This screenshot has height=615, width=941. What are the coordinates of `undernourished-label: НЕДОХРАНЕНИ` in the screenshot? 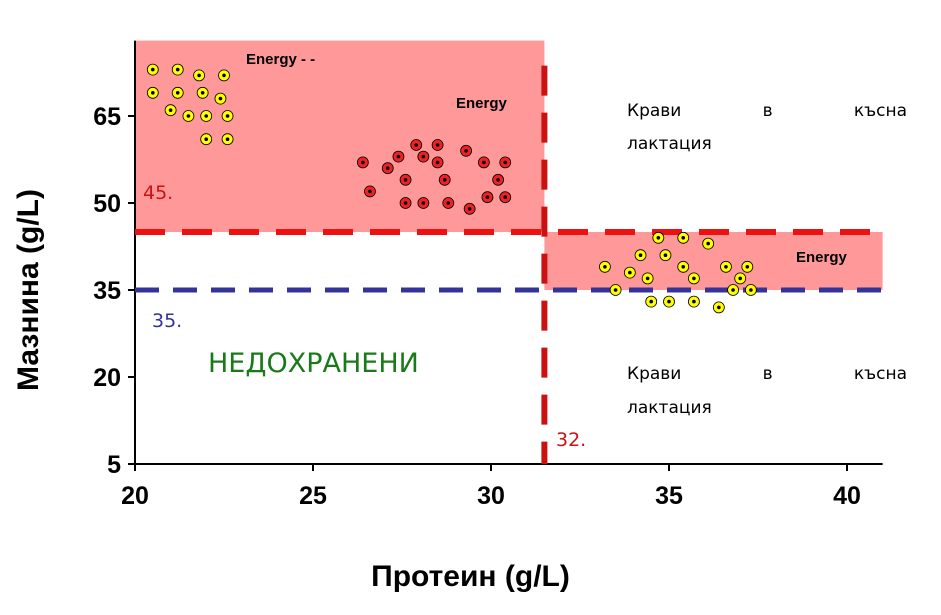 It's located at (313, 363).